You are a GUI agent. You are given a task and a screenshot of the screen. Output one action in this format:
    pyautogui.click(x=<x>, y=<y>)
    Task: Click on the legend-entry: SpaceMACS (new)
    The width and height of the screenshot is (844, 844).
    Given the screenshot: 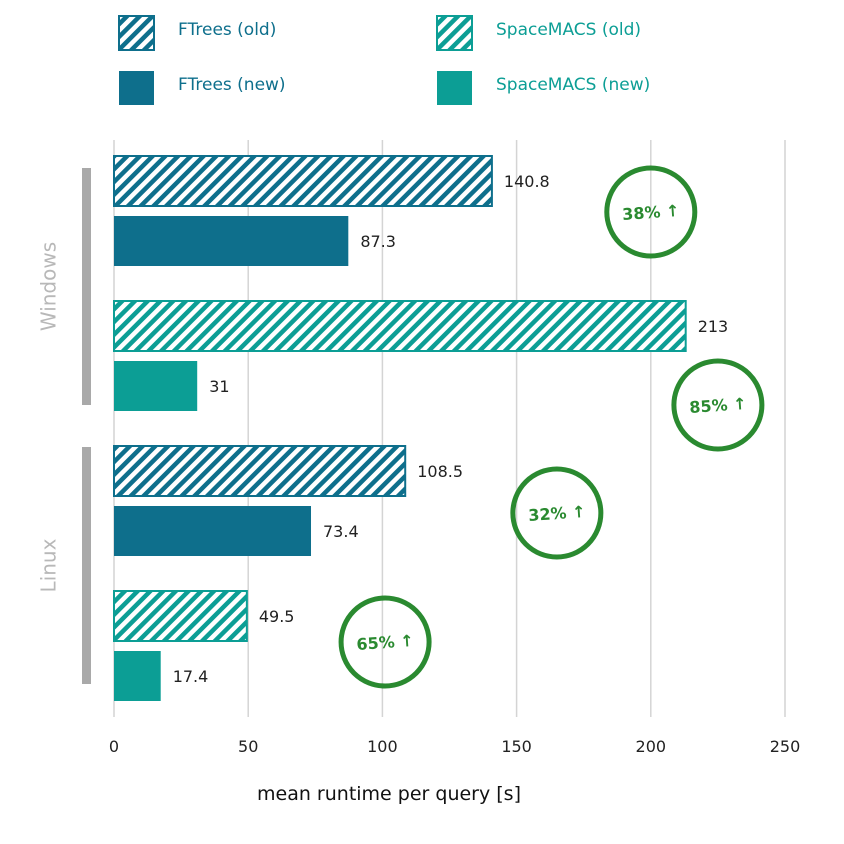 What is the action you would take?
    pyautogui.click(x=543, y=88)
    